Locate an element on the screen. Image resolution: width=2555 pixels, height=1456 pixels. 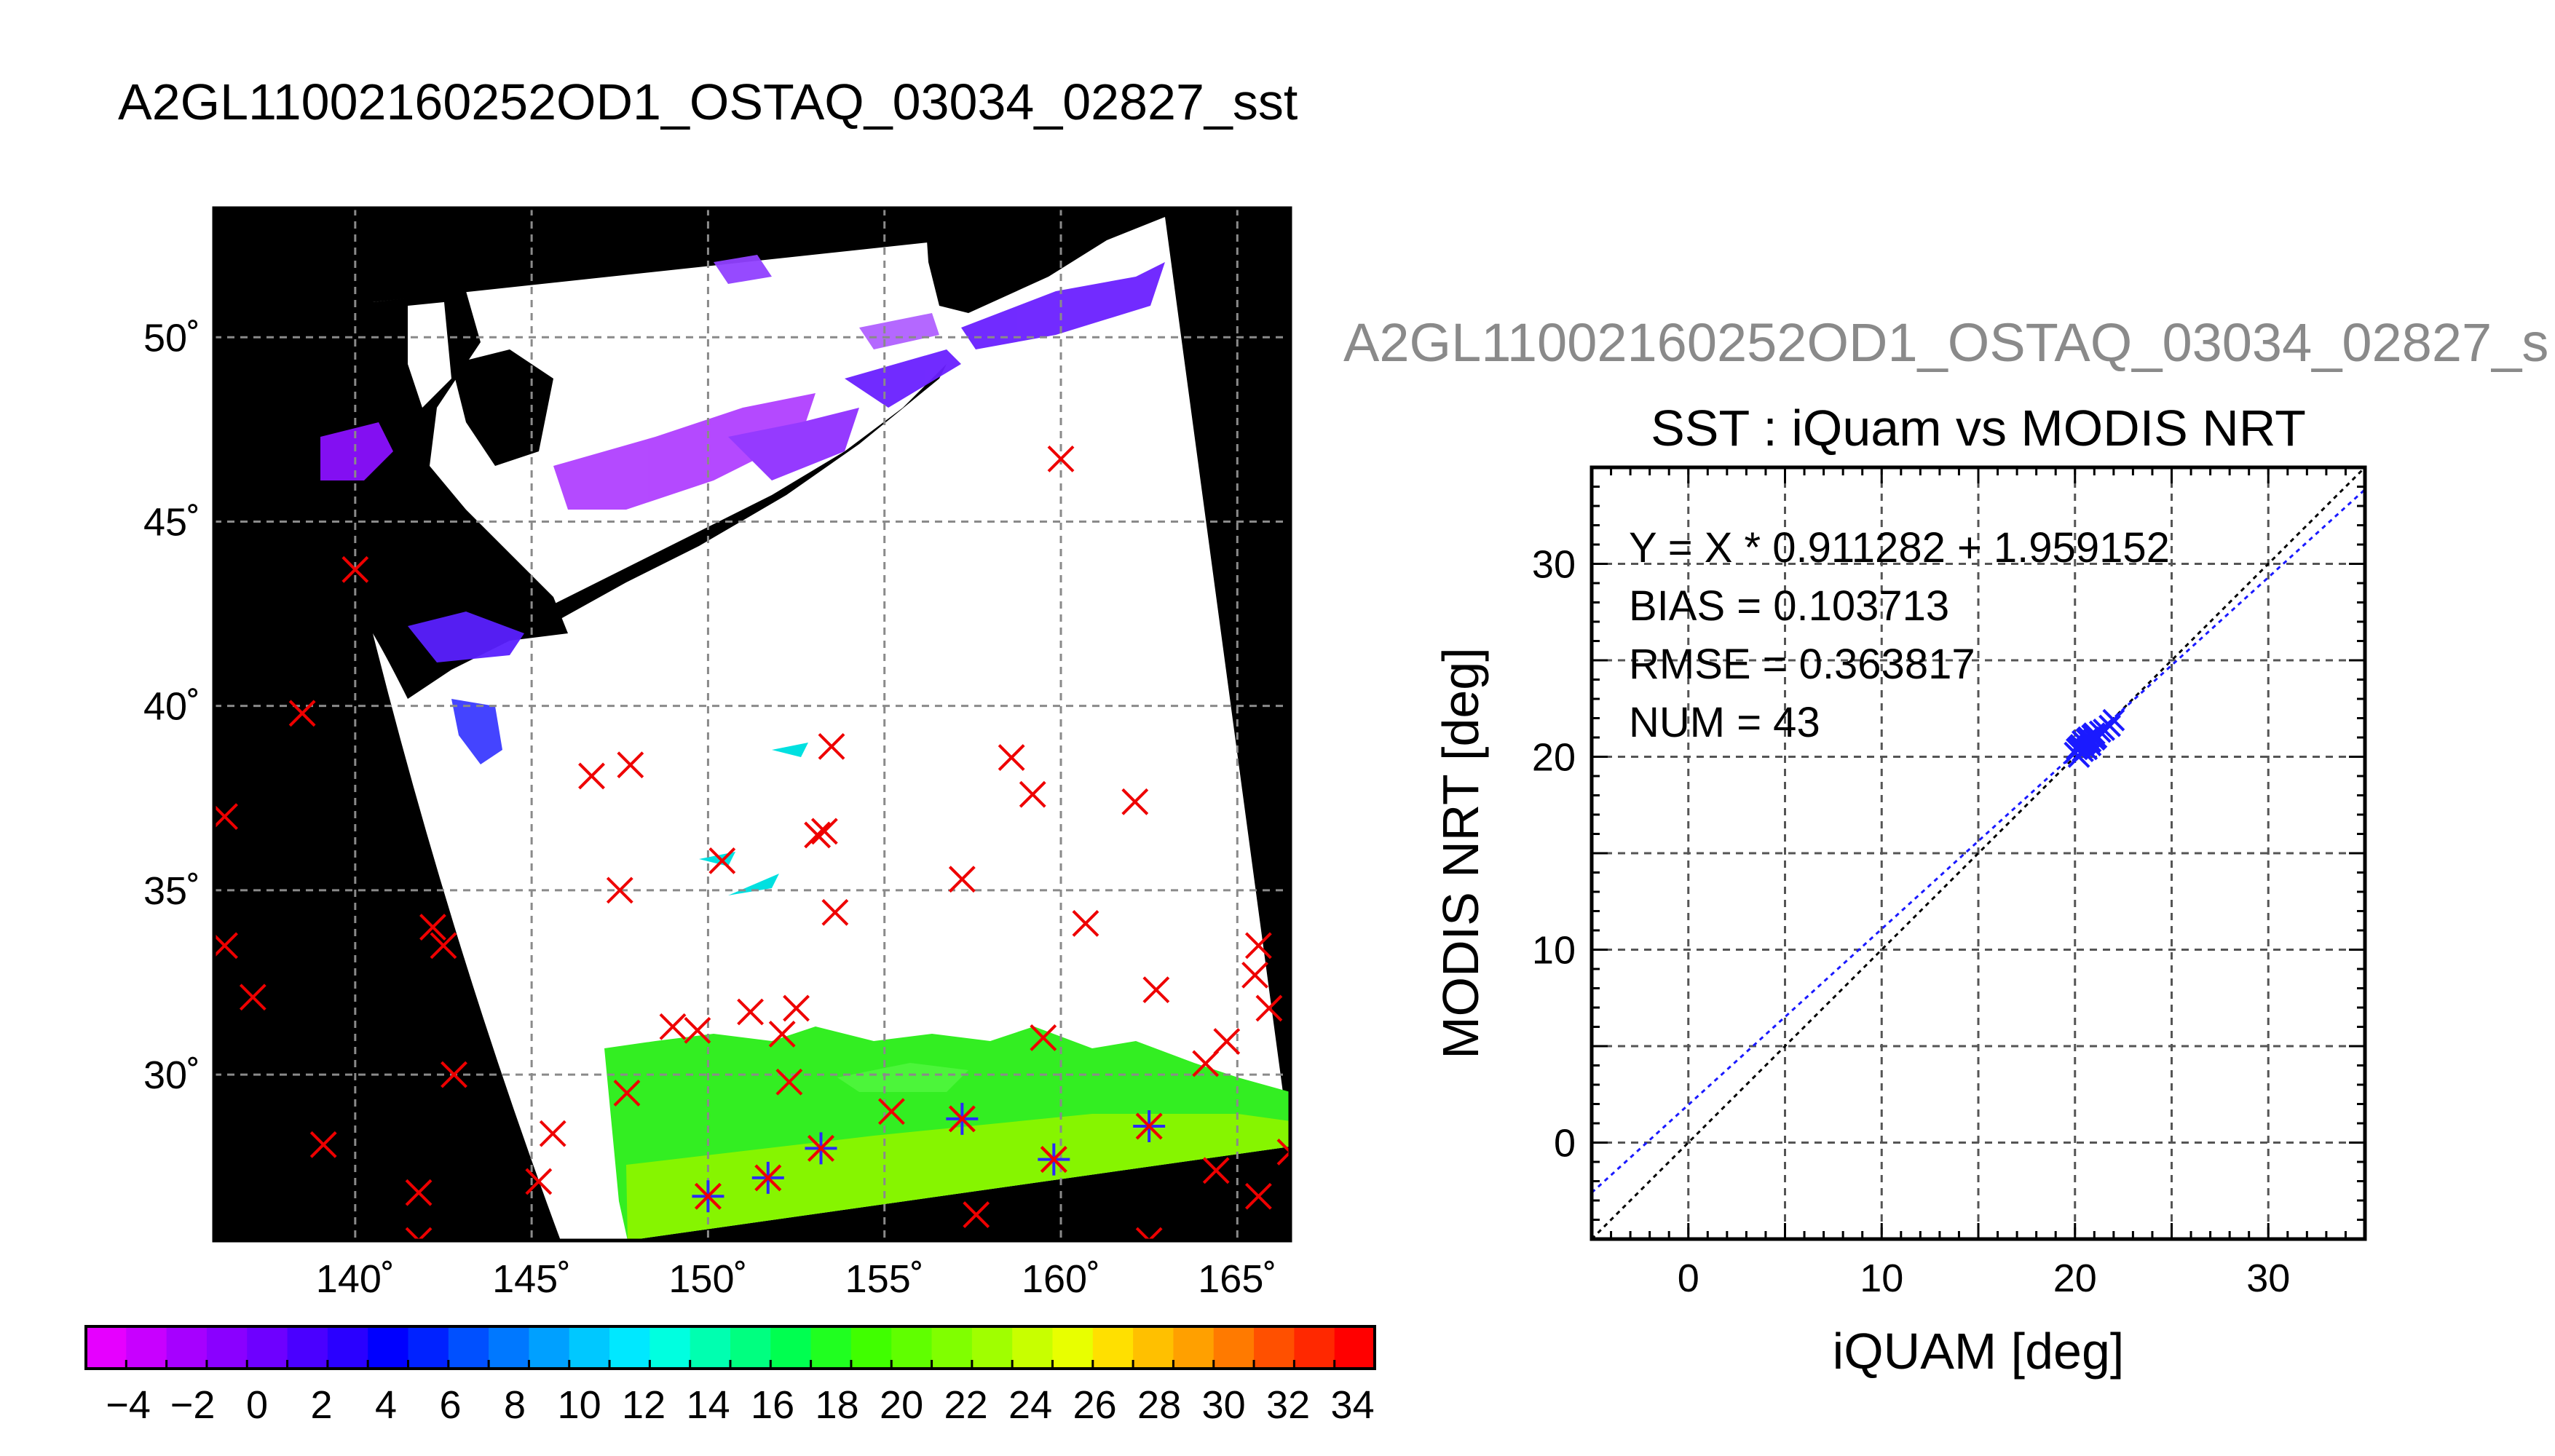
y-tick-label: 30 is located at coordinates (1554, 565).